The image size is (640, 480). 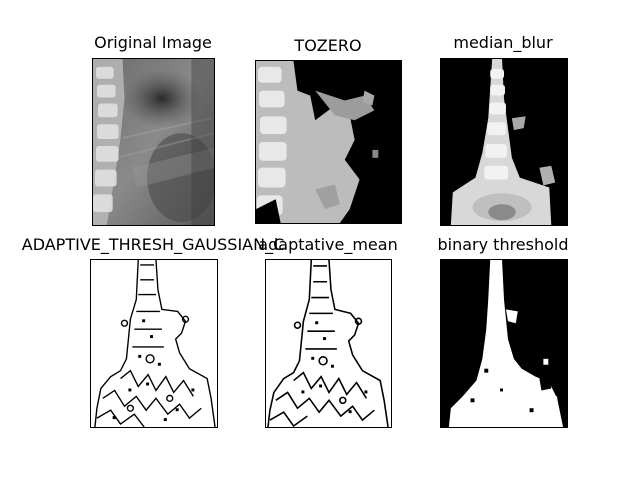 What do you see at coordinates (328, 244) in the screenshot?
I see `panel-title-adaptive-mean: adaptative_mean` at bounding box center [328, 244].